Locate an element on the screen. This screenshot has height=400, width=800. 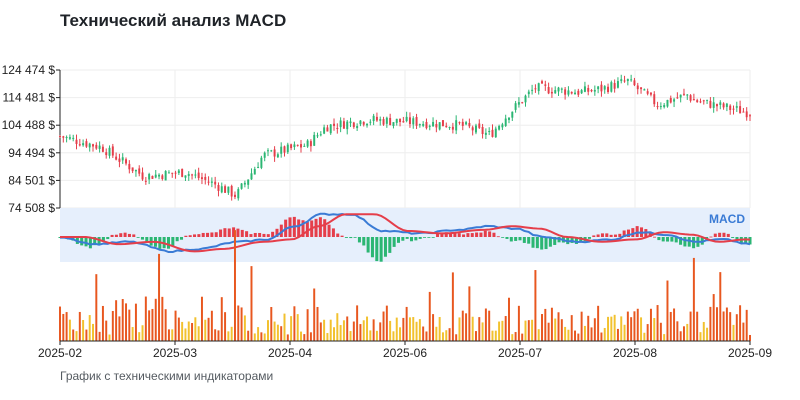
price-tick-label: 74 508 $ is located at coordinates (31, 208).